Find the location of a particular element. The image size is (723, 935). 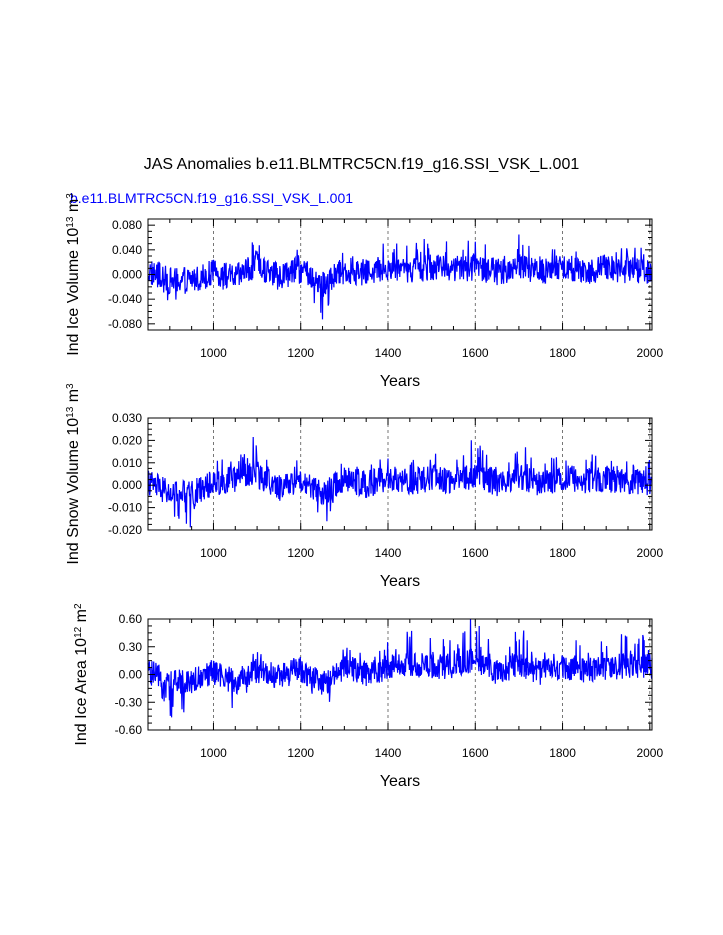

y-axis-title: Ind Ice Volume 1013 m3 is located at coordinates (74, 274).